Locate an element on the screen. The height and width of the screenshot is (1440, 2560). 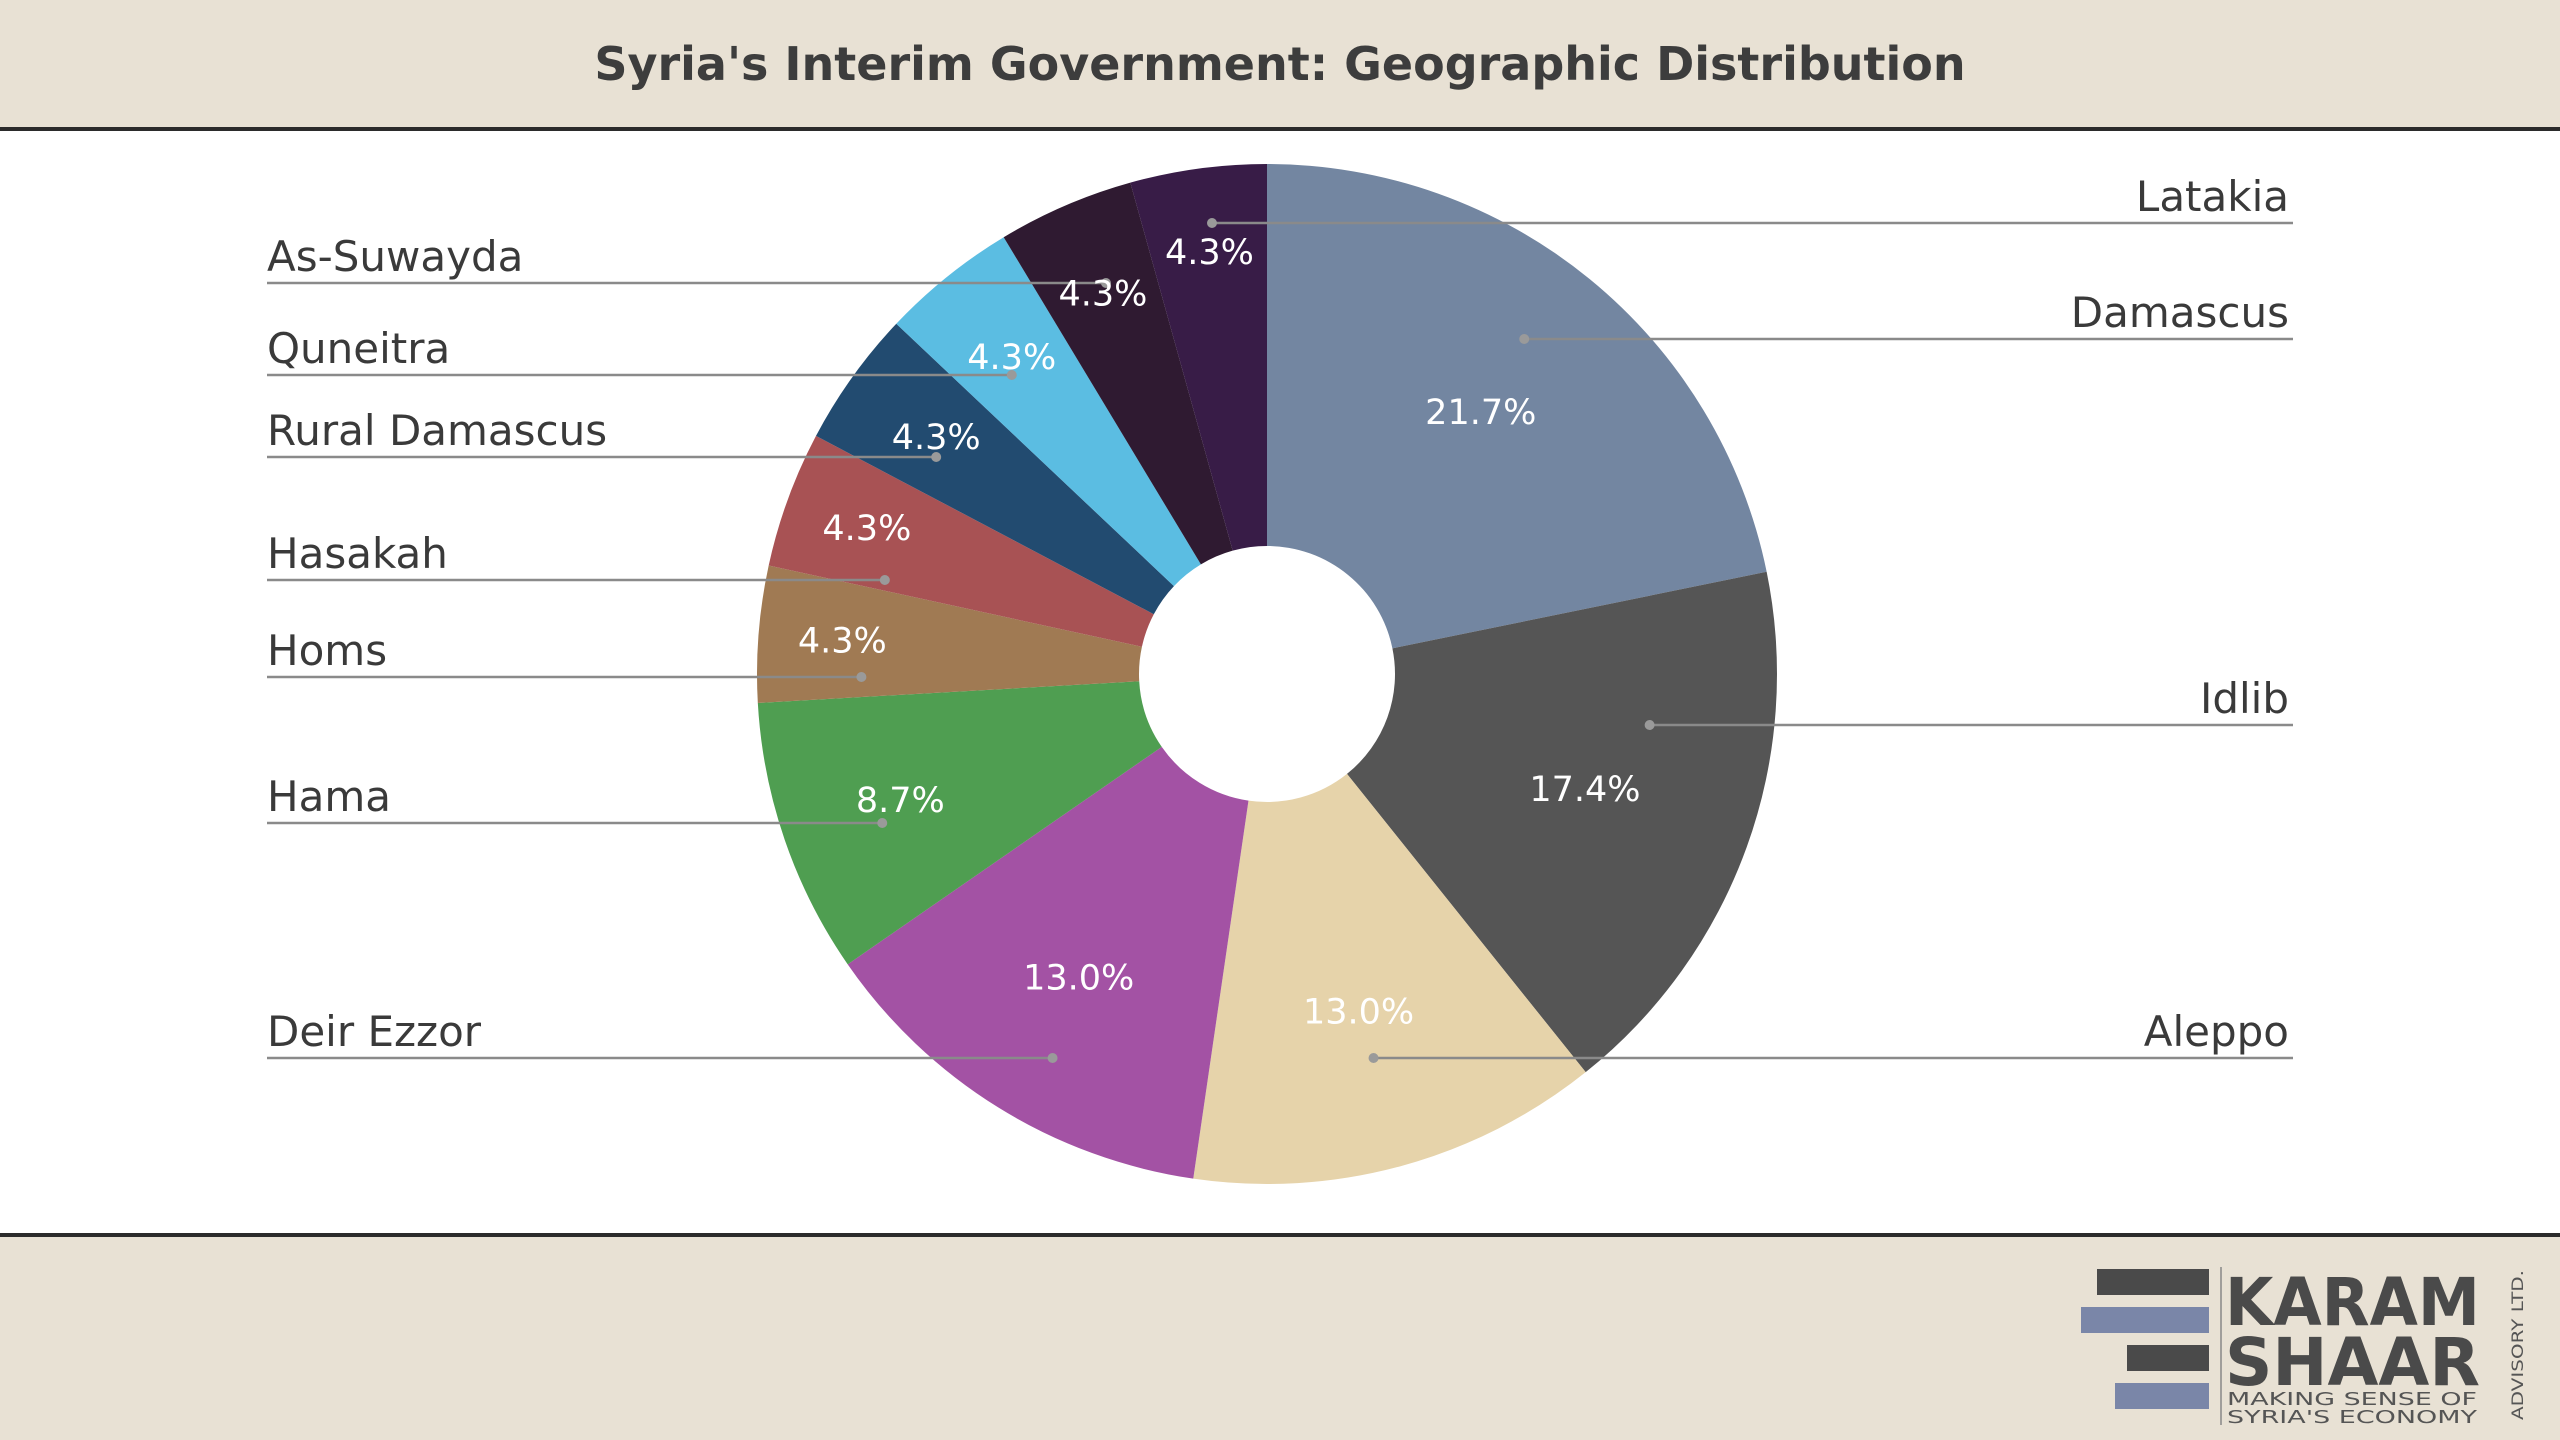
slice-homs is located at coordinates (949, 634).